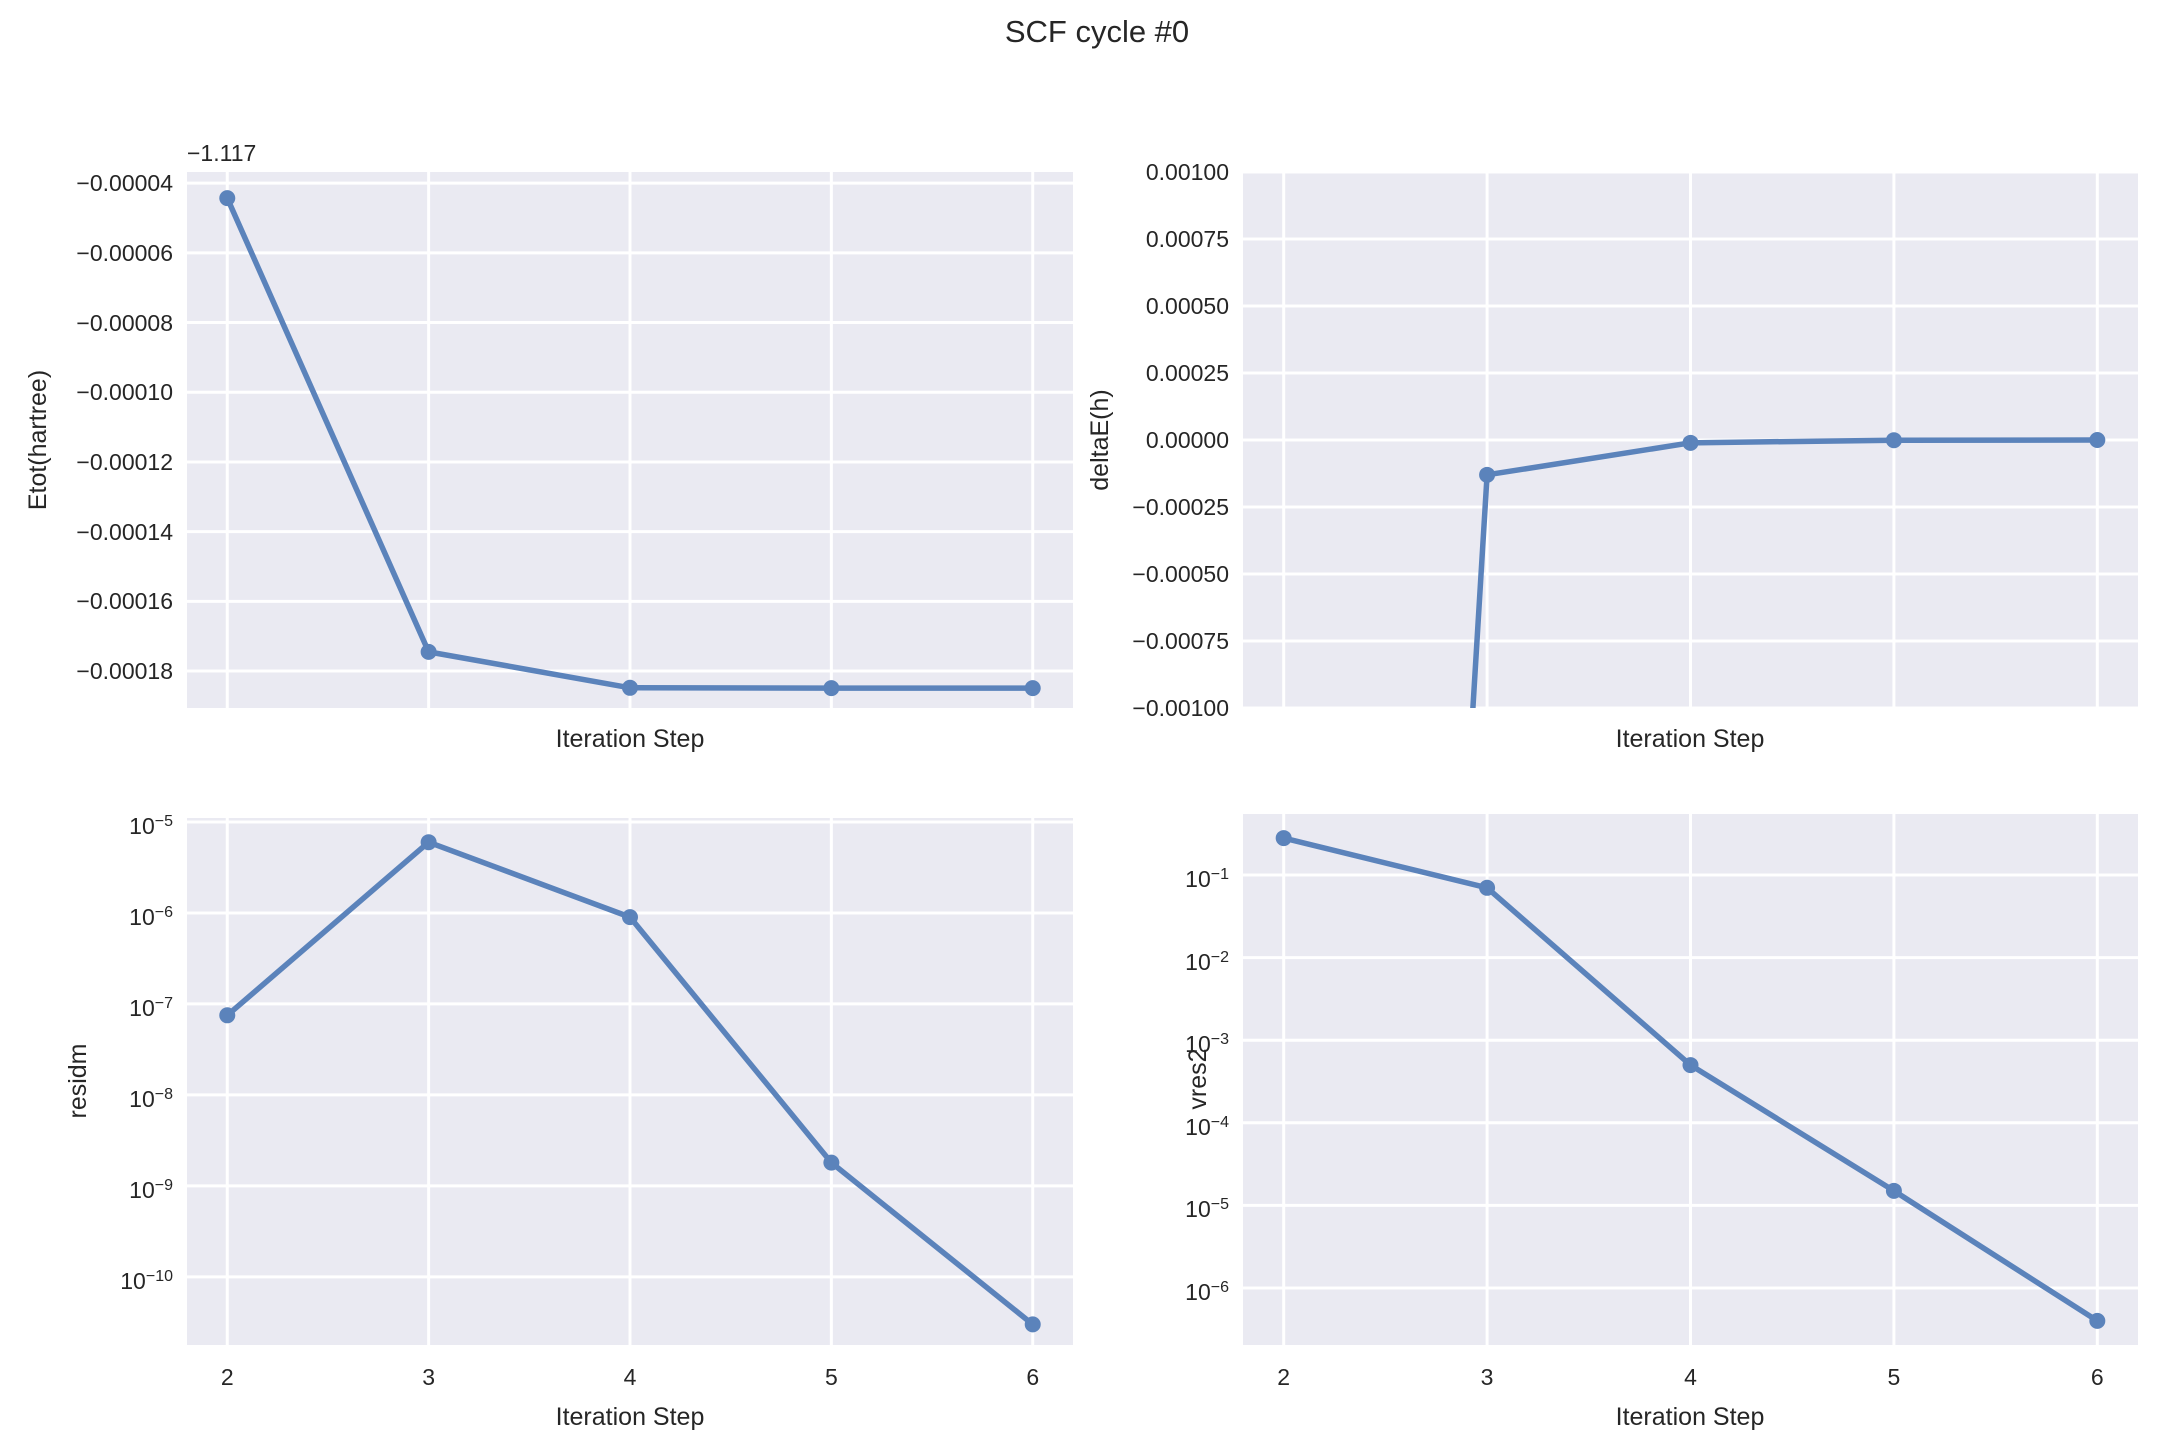 Image resolution: width=2160 pixels, height=1442 pixels. I want to click on tick-label: 0.00050, so click(1187, 306).